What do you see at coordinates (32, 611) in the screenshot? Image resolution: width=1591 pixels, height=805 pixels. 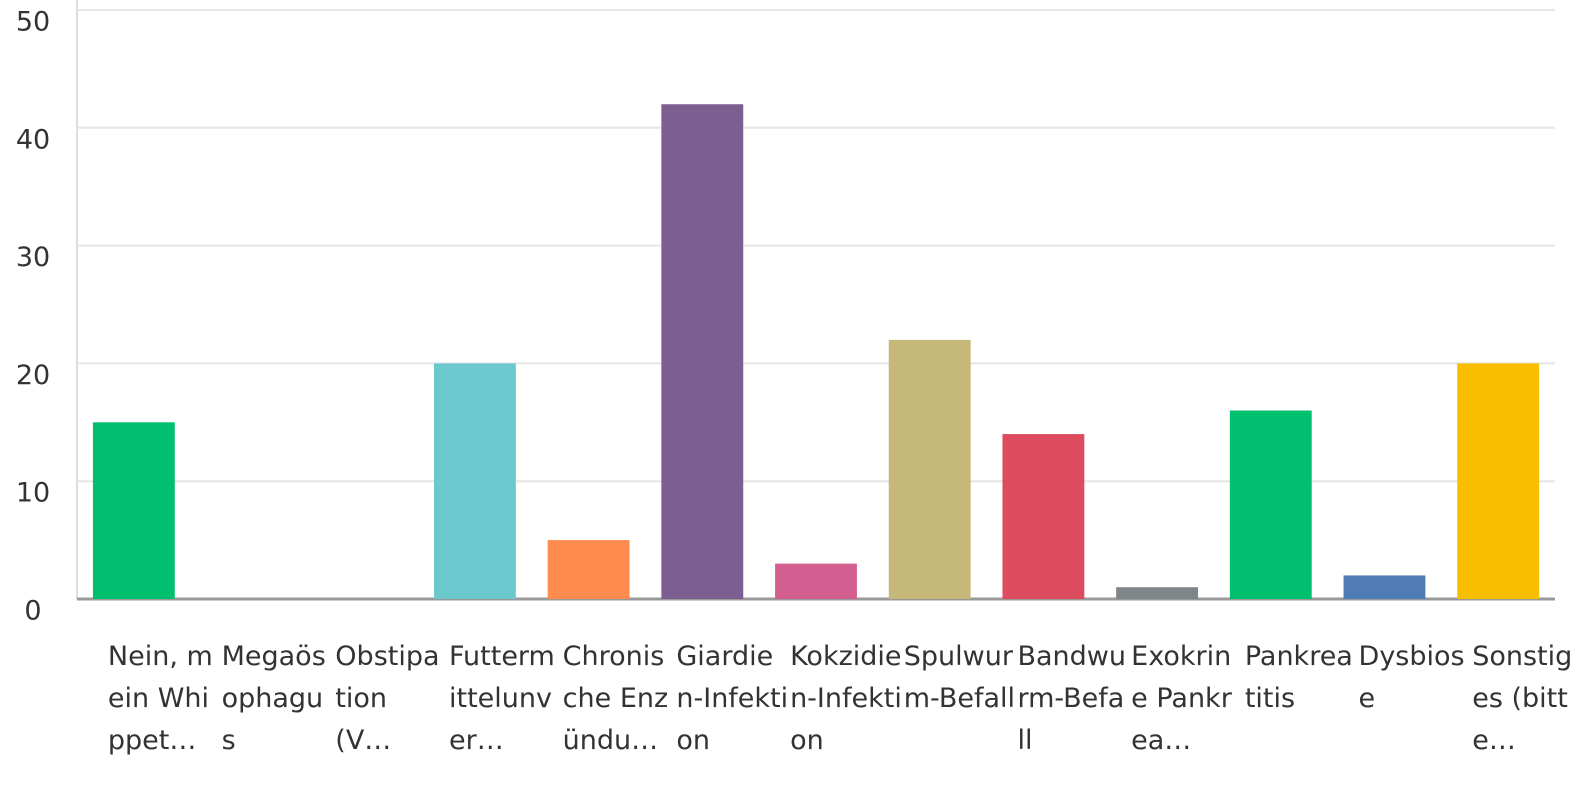 I see `y-tick-label: 0` at bounding box center [32, 611].